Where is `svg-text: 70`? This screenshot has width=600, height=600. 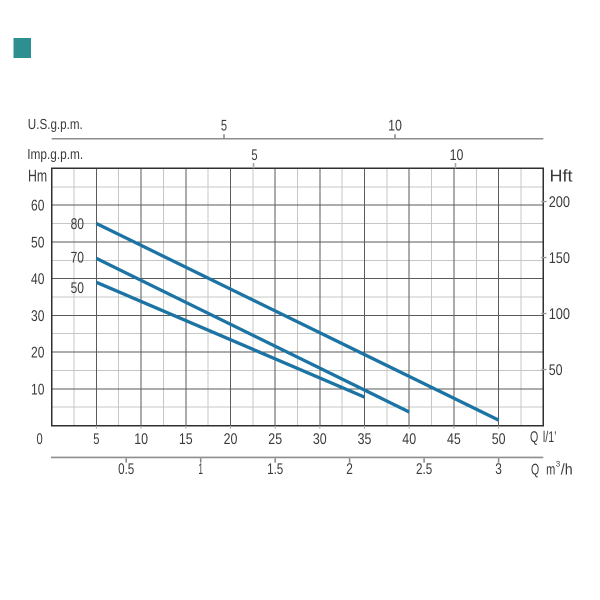
svg-text: 70 is located at coordinates (78, 257).